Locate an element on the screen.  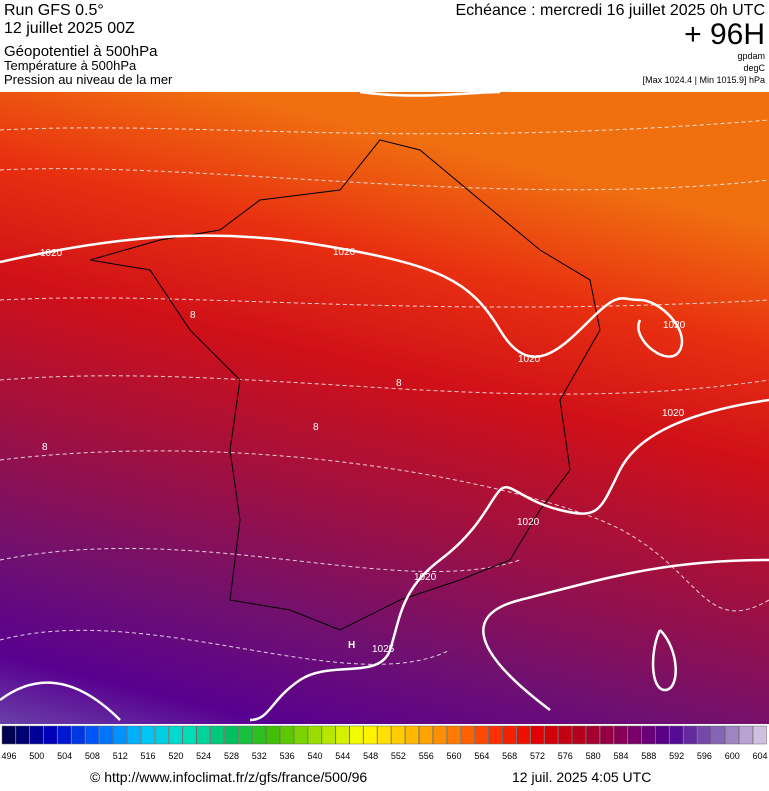
scale-label: 548 is located at coordinates (370, 756).